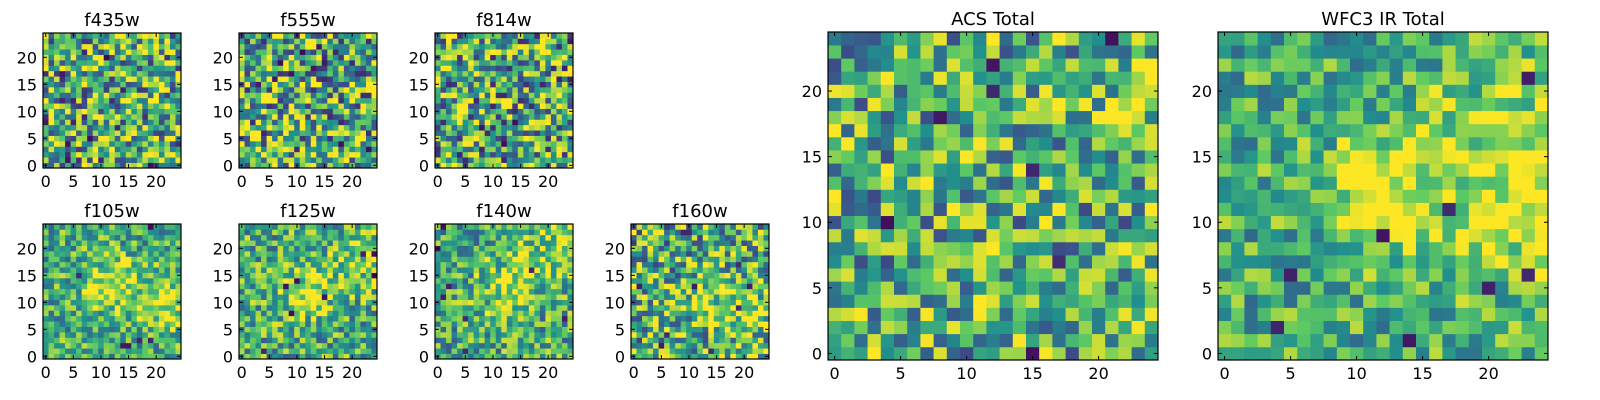 The height and width of the screenshot is (400, 1600). Describe the element at coordinates (419, 57) in the screenshot. I see `y-tick-label: 20` at that location.